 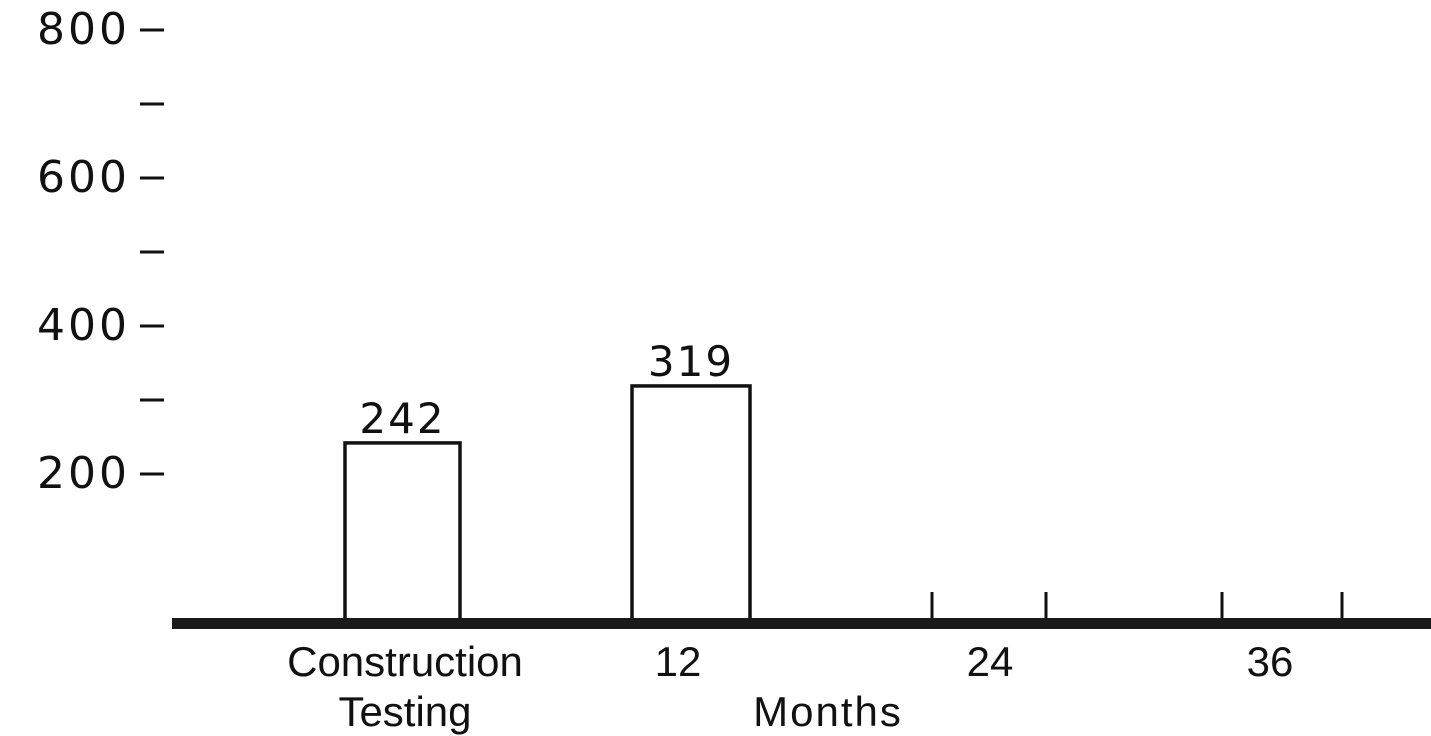 What do you see at coordinates (801, 676) in the screenshot?
I see `x-axis: Construction Testing 12 24 36` at bounding box center [801, 676].